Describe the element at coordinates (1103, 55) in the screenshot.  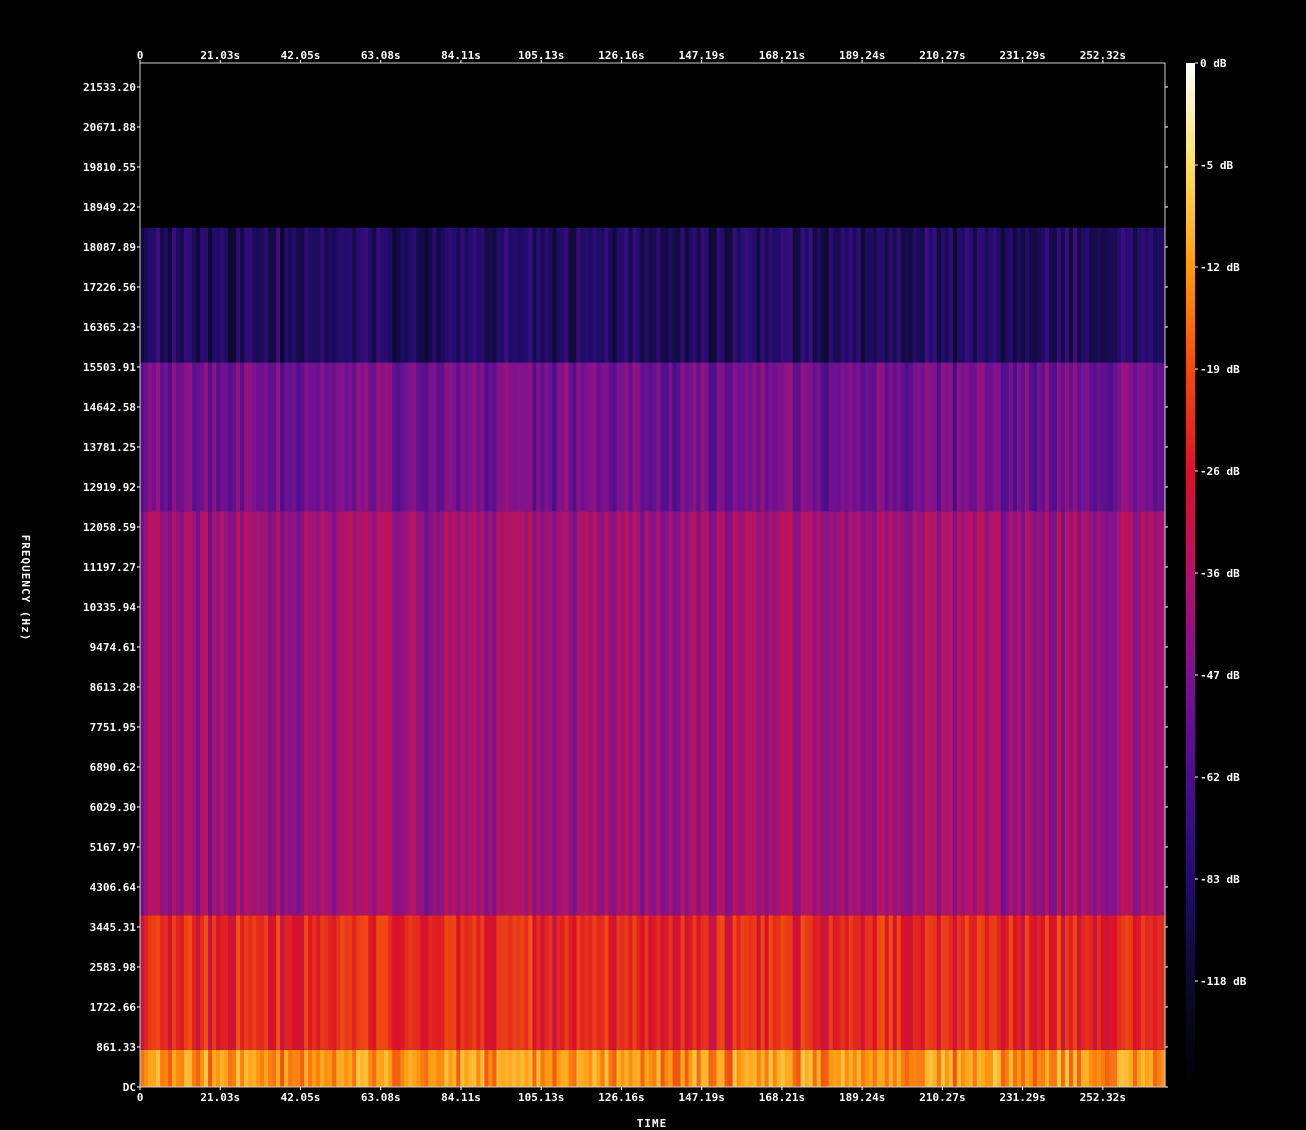
I see `x-tick-label: 252.32s` at that location.